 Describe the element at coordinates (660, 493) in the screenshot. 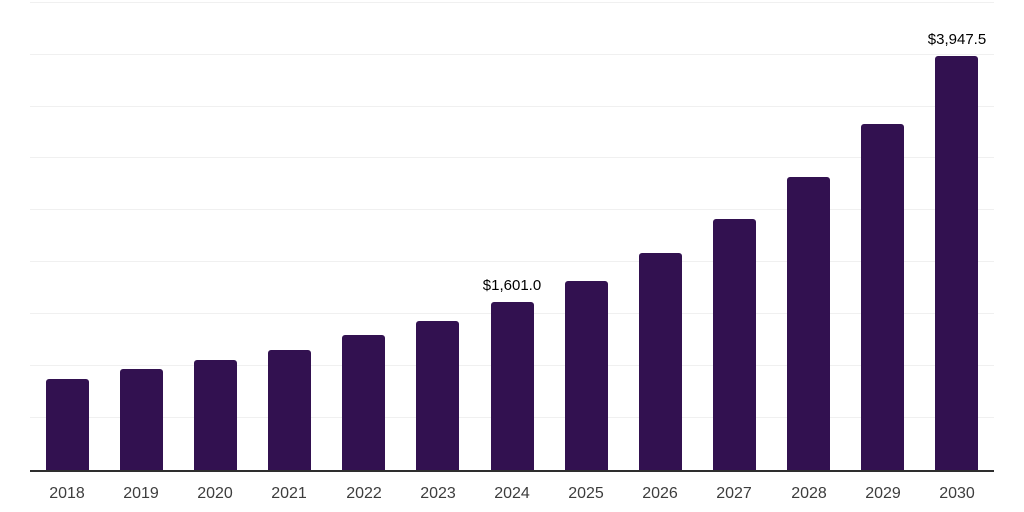

I see `x-tick-label-2026: 2026` at that location.